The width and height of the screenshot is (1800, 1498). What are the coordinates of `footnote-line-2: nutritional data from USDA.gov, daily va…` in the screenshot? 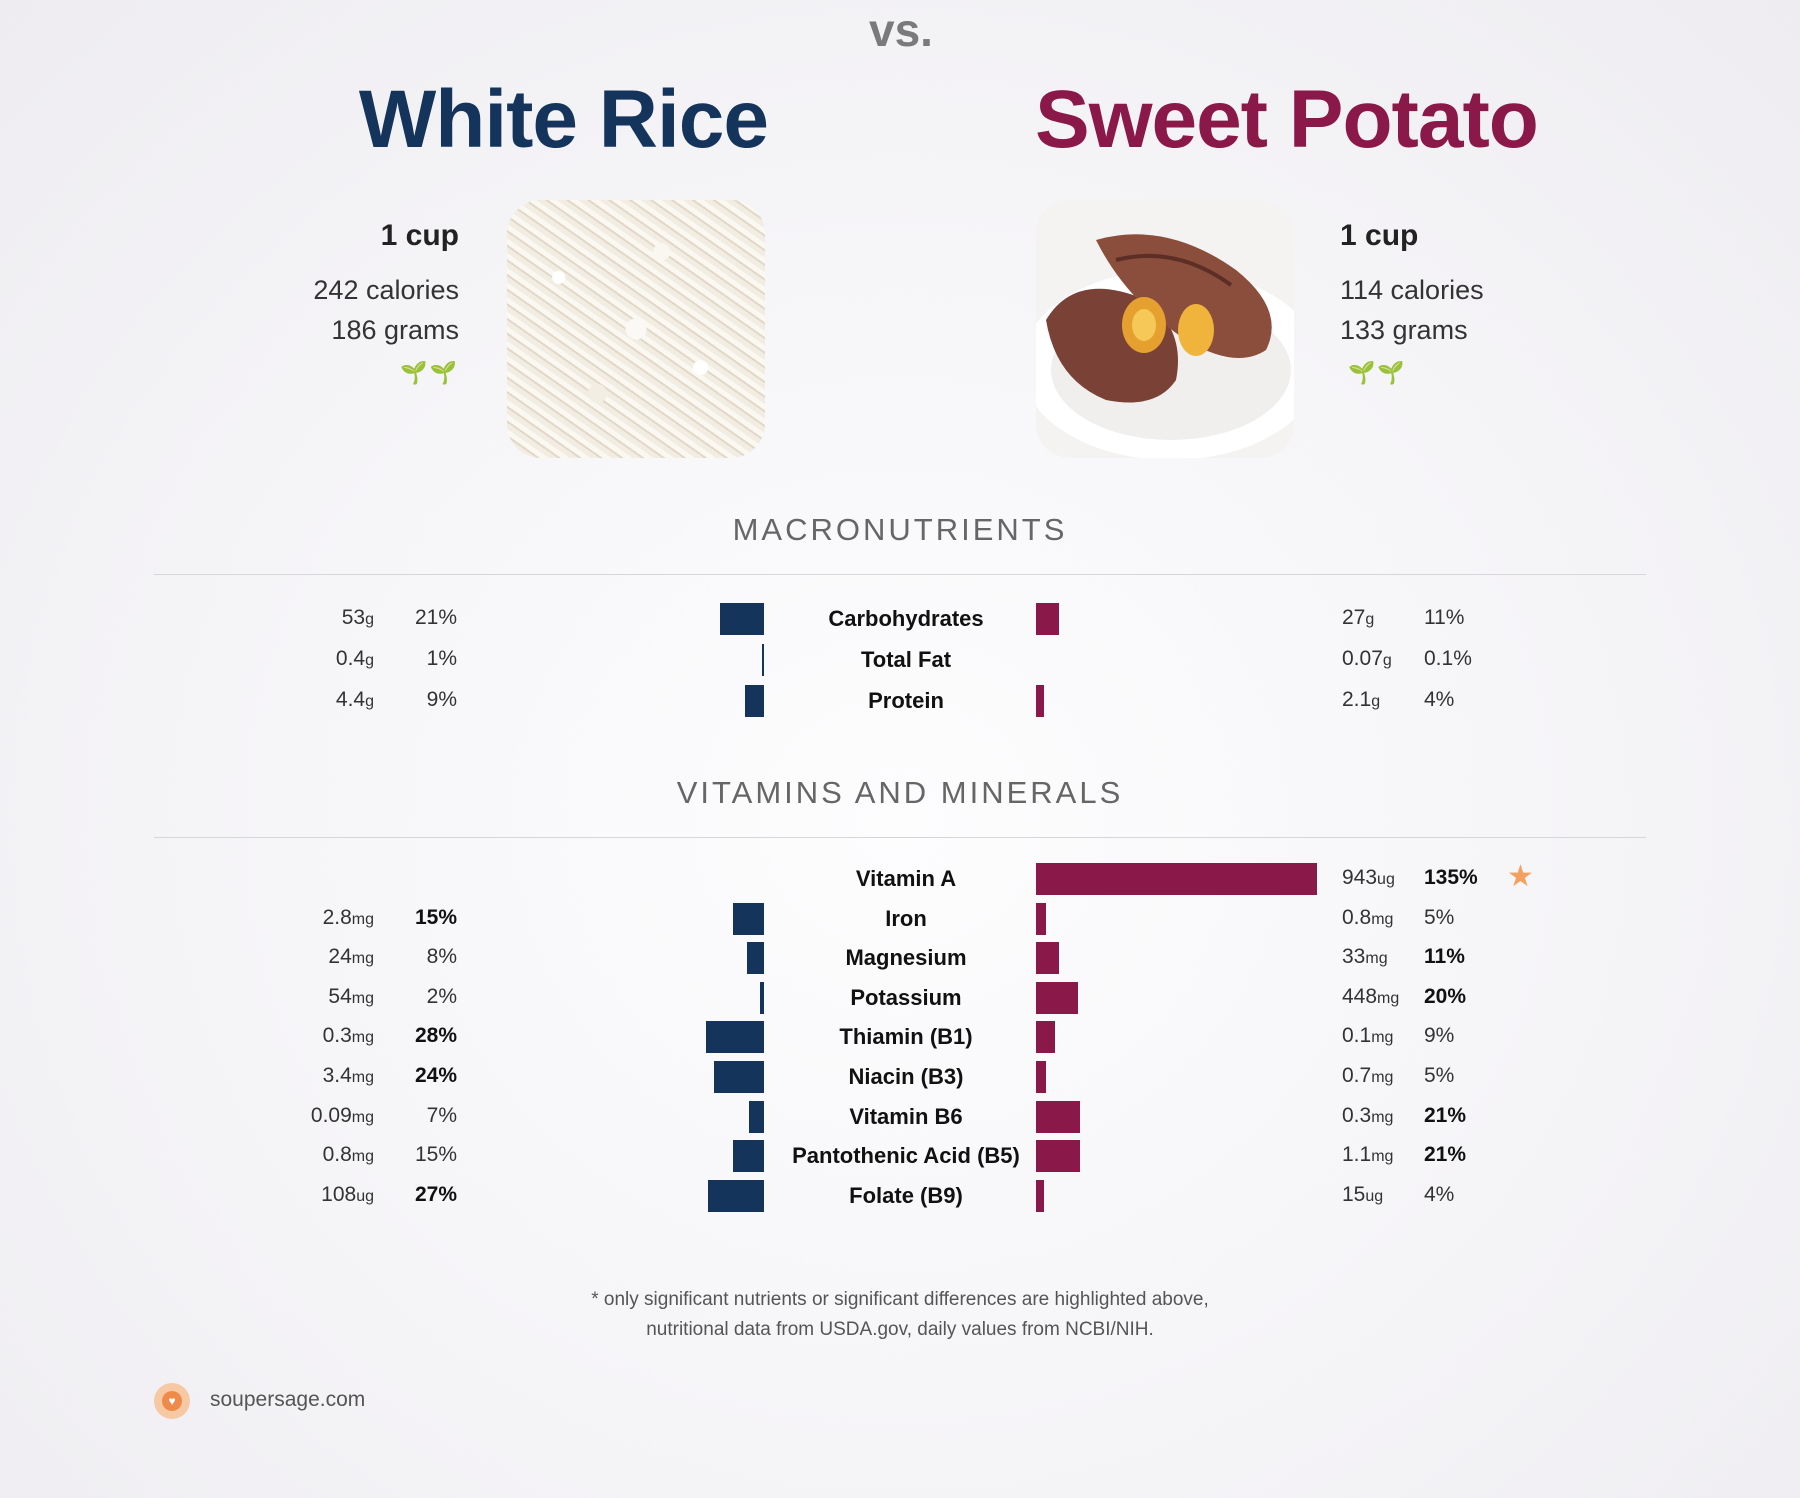 It's located at (900, 1329).